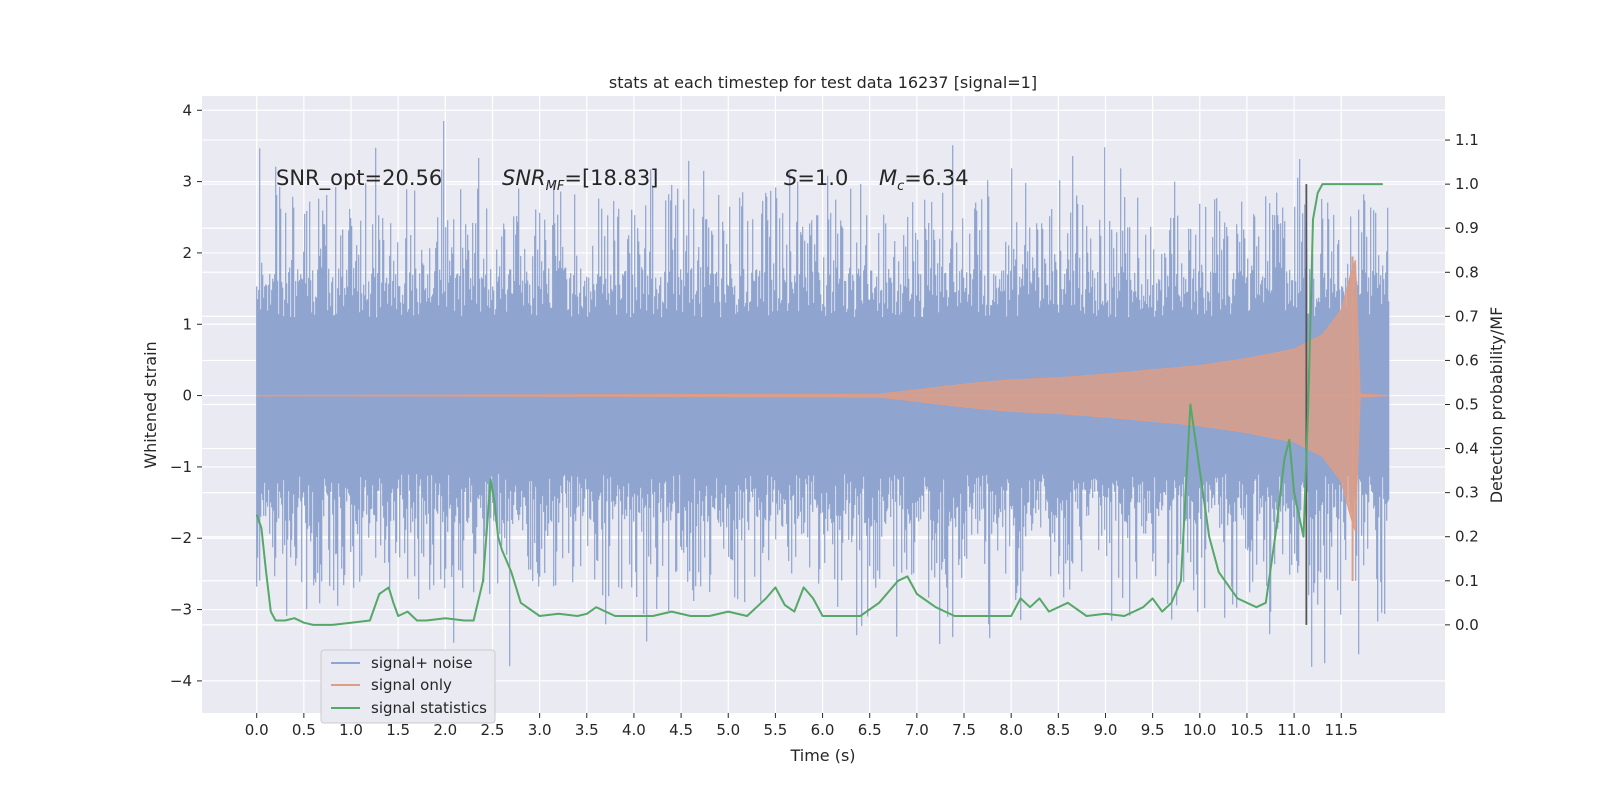  Describe the element at coordinates (1467, 537) in the screenshot. I see `y-right-tick-label: 0.2` at that location.